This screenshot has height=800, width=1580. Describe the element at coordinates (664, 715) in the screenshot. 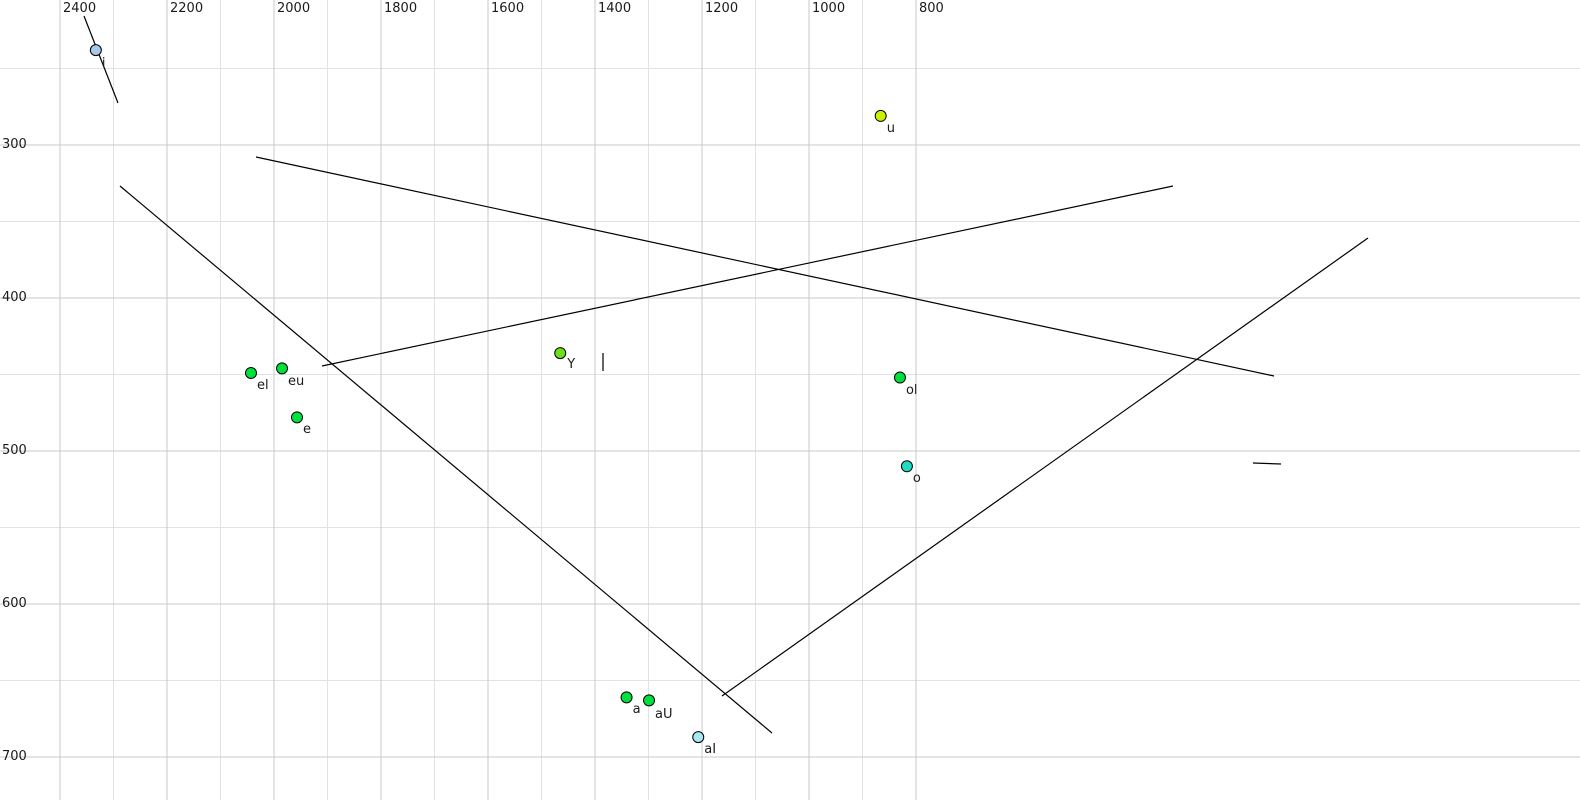

I see `vowel-label-aU: aU` at that location.